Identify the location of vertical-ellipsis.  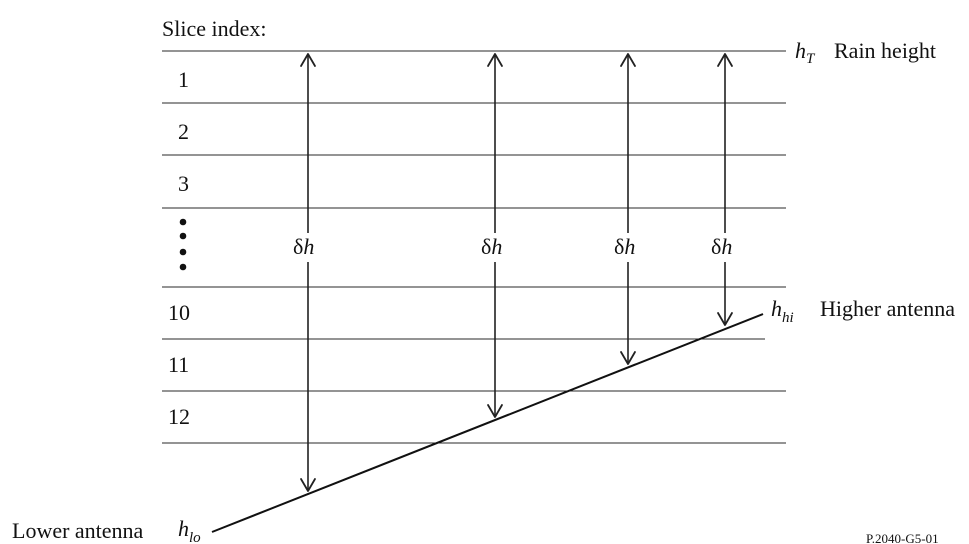
(183, 244).